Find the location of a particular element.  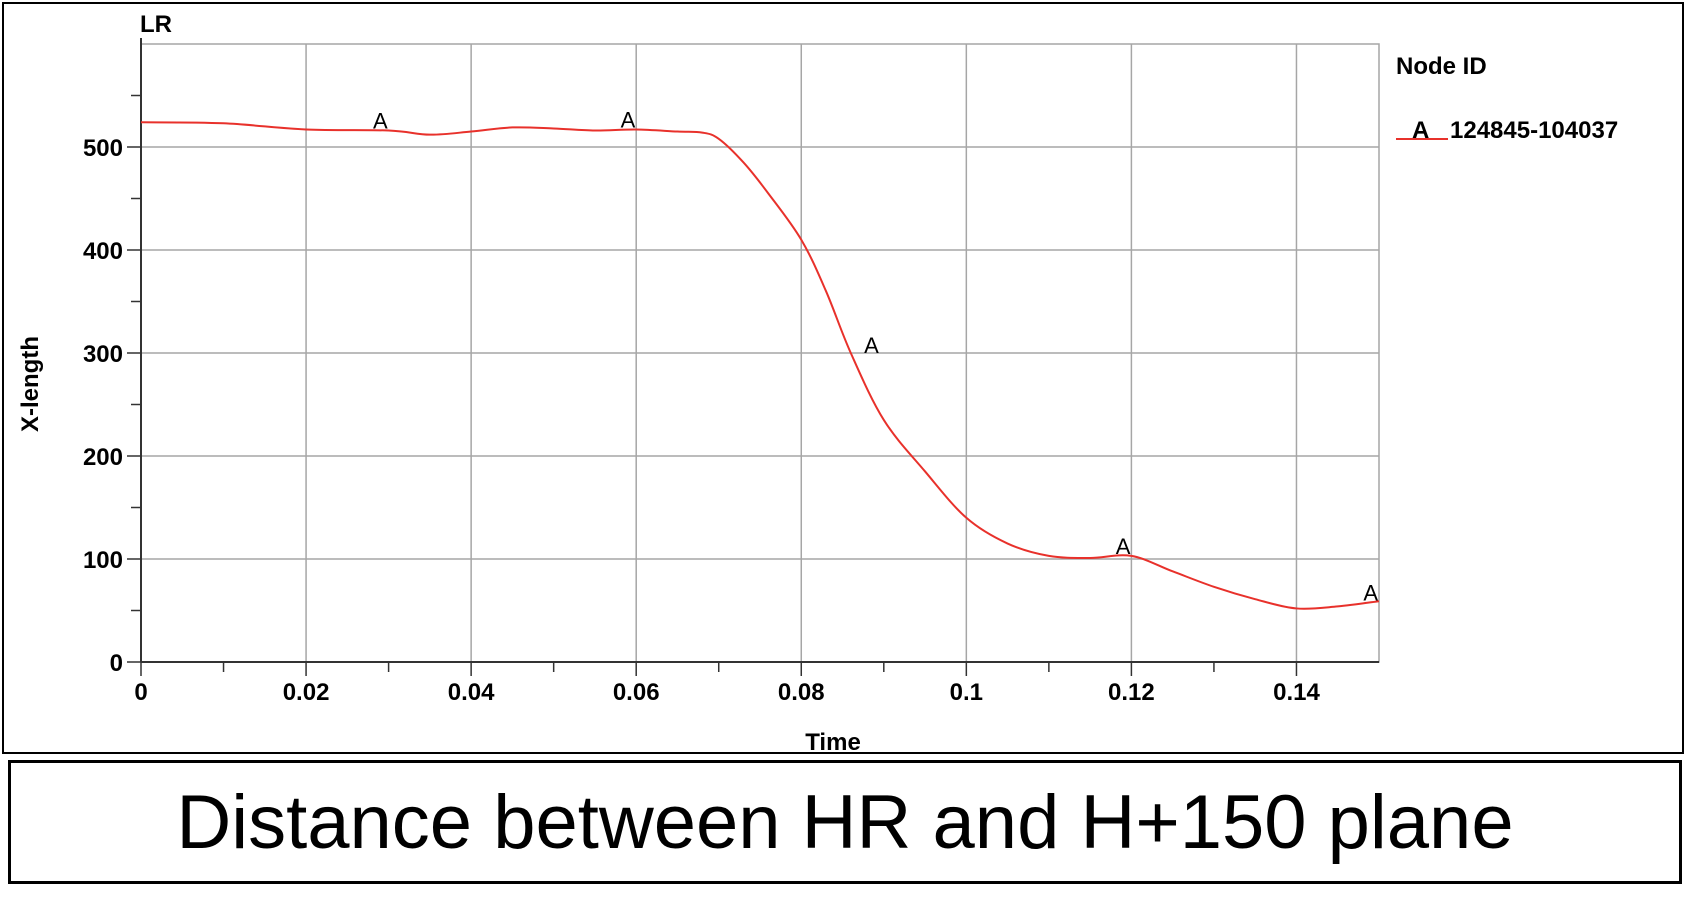

chart-title: LR is located at coordinates (156, 24).